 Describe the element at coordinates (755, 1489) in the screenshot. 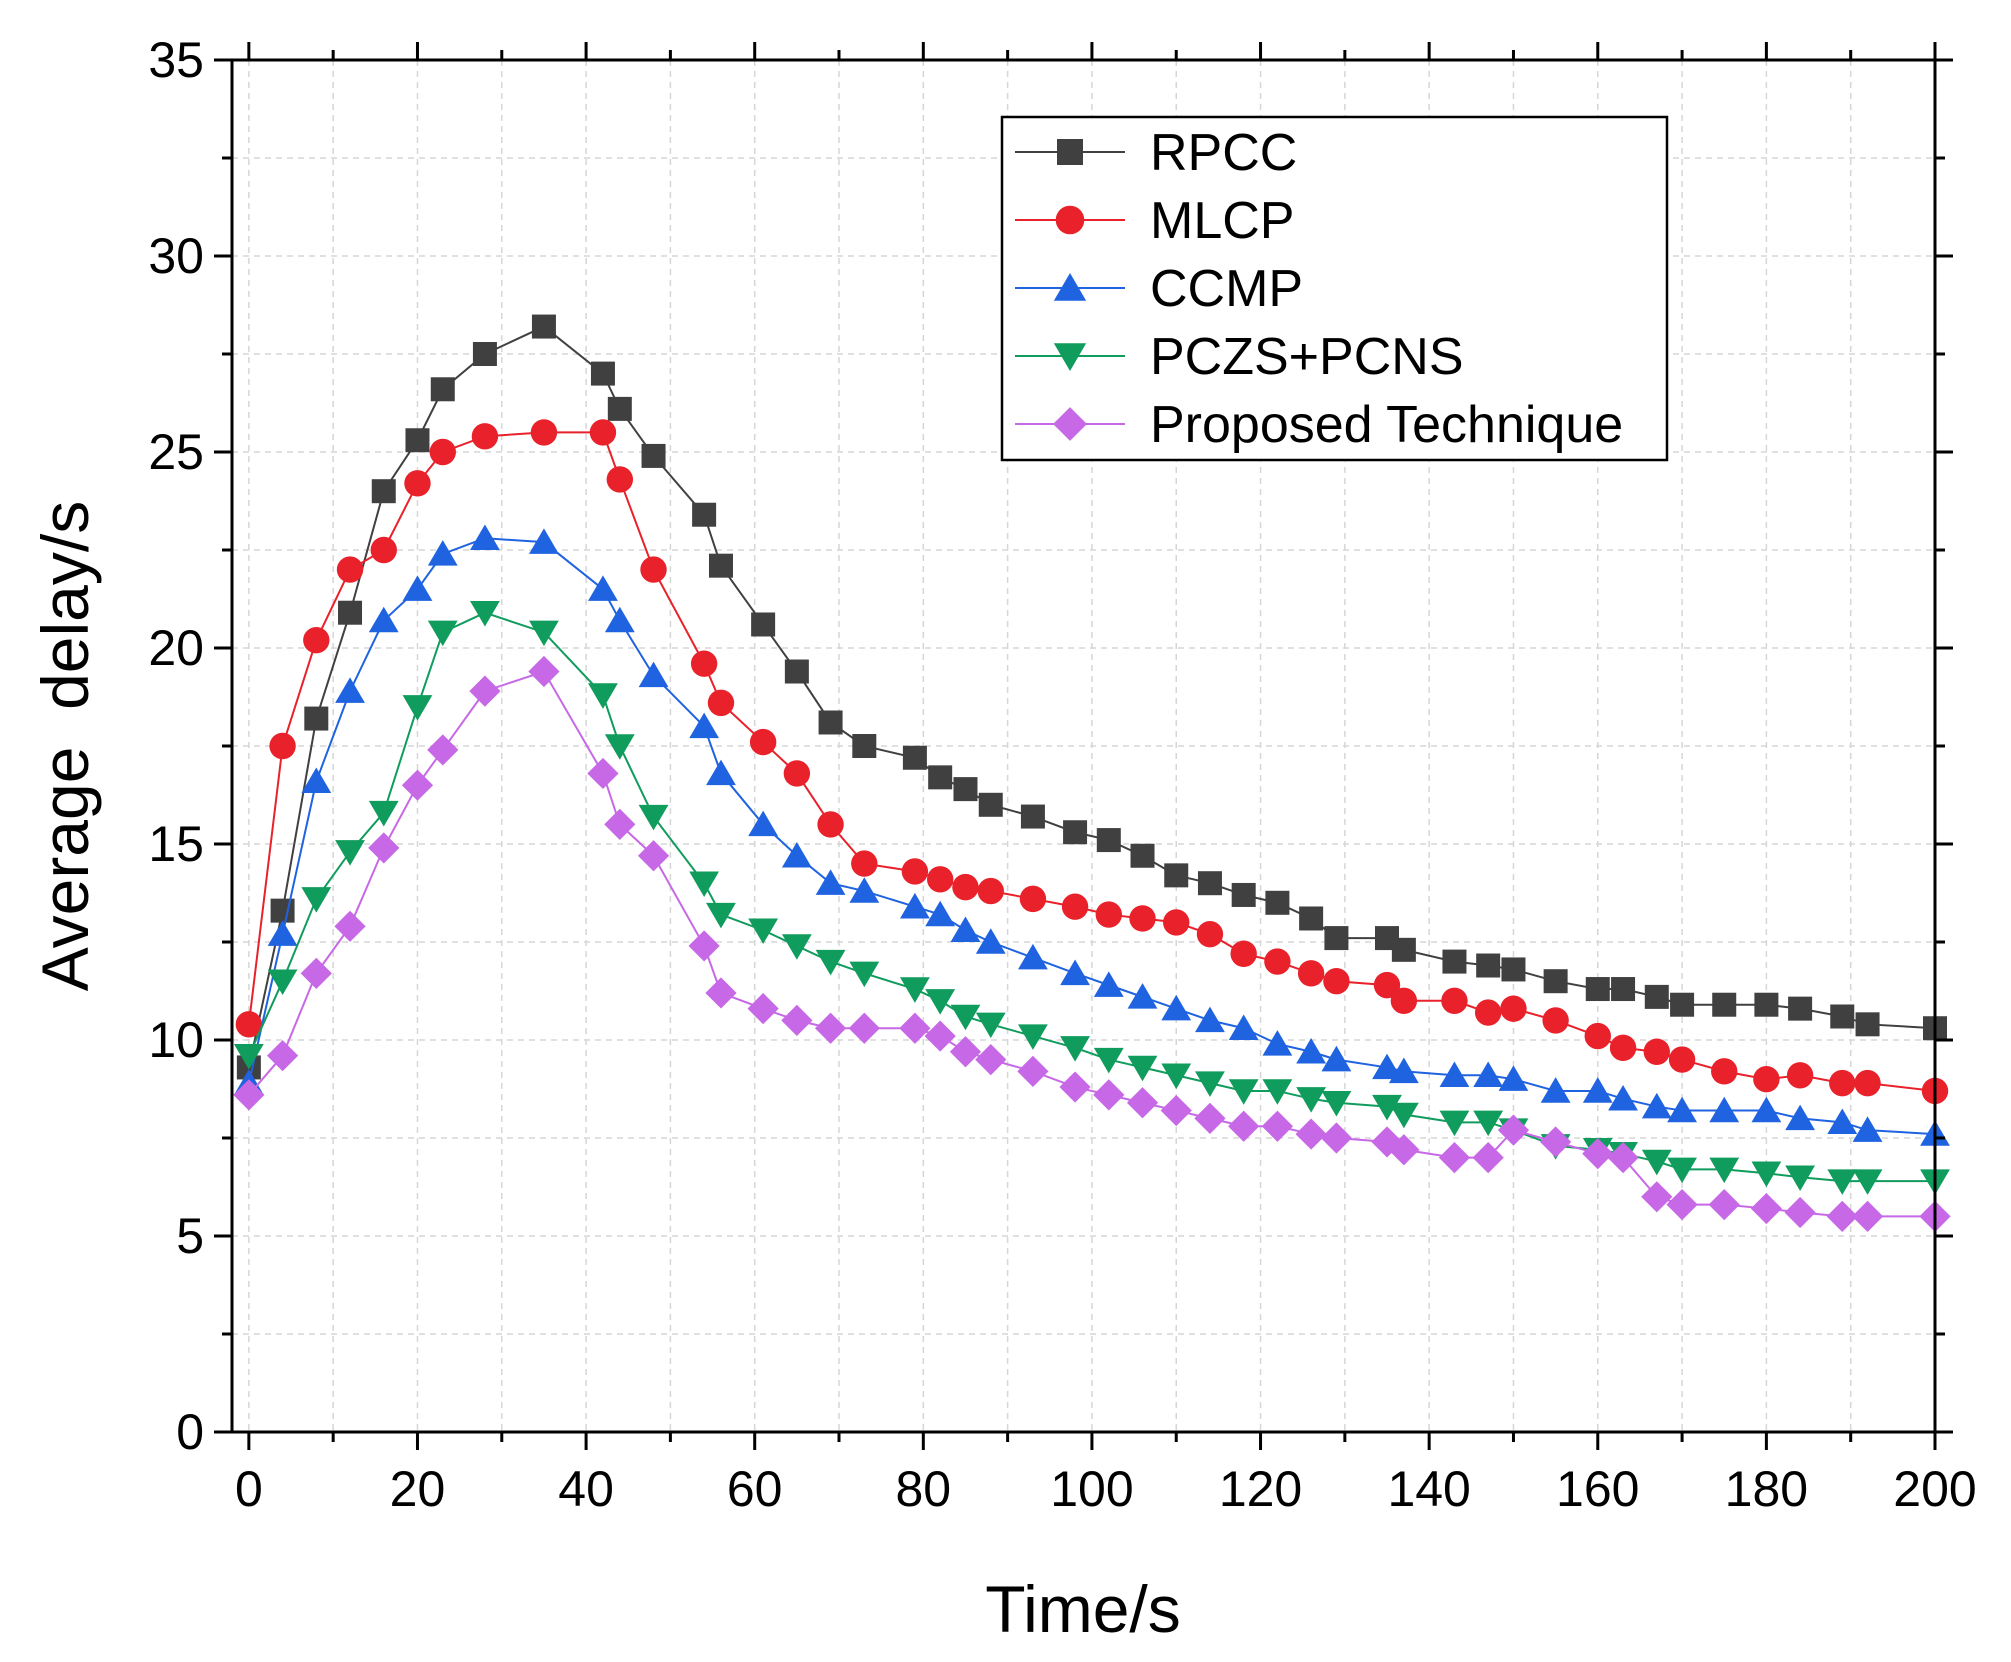

I see `x-tick-label: 60` at that location.